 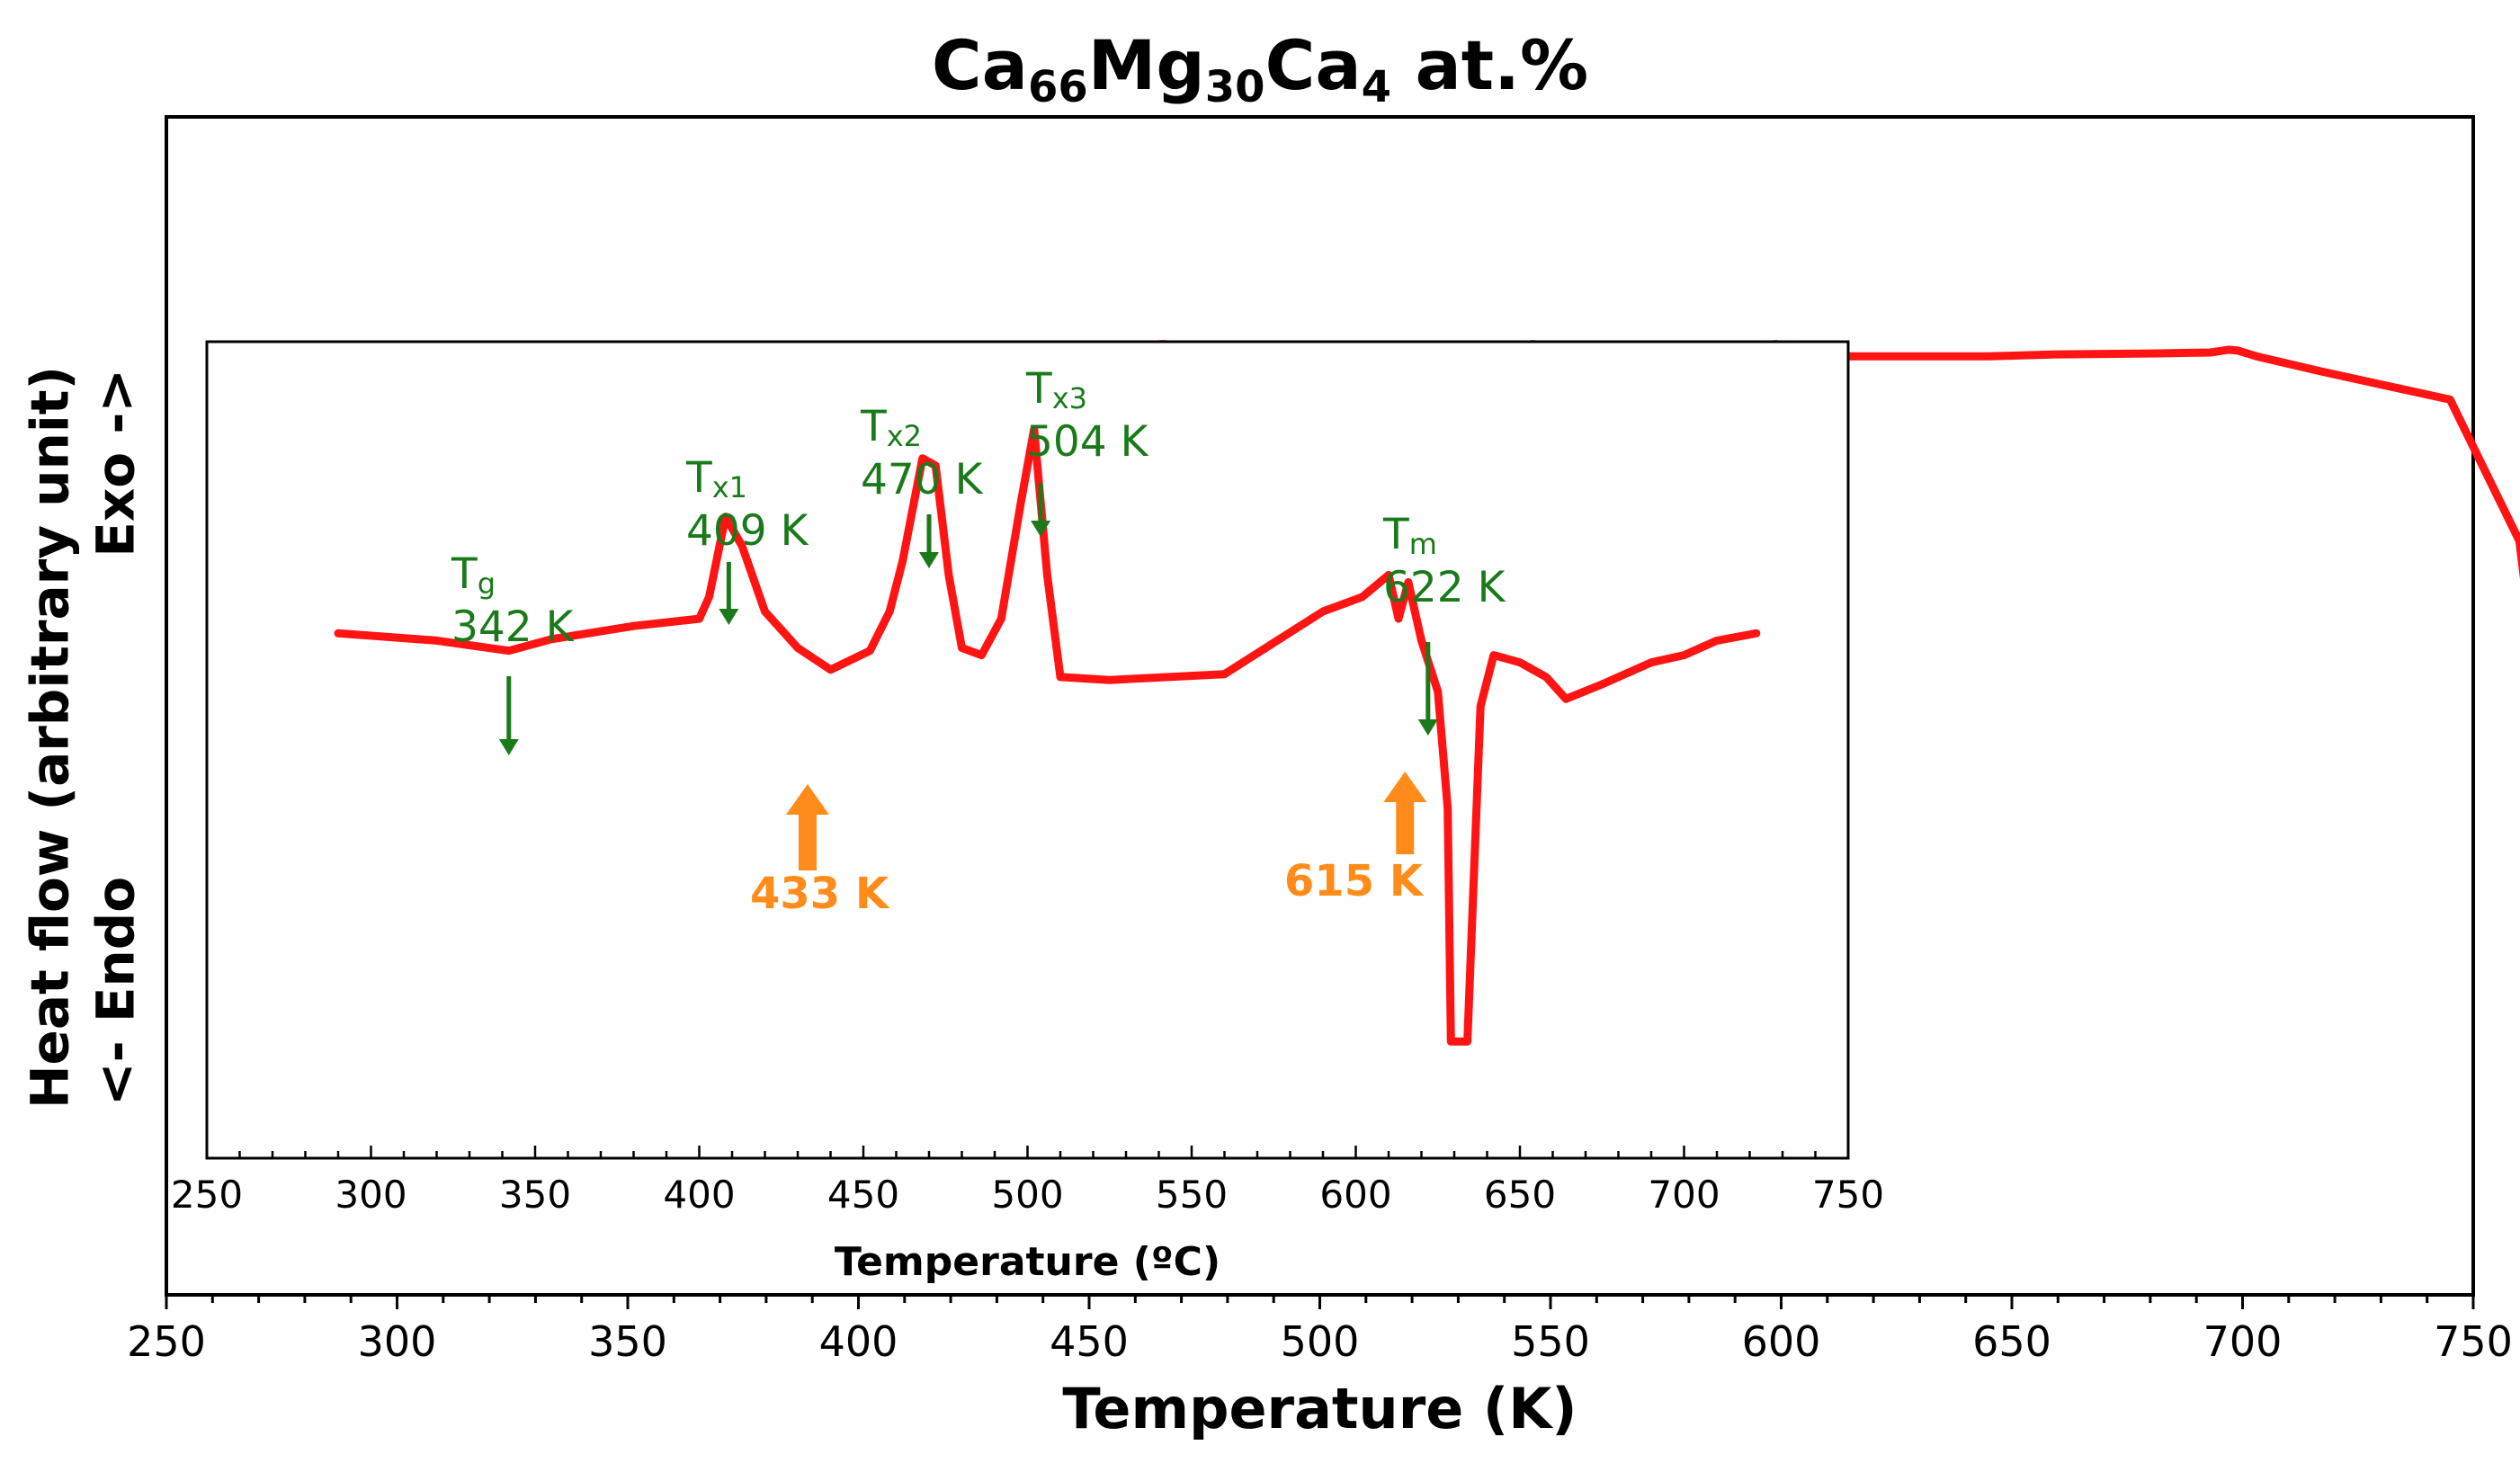 I want to click on x-tick-label: 350, so click(x=627, y=1342).